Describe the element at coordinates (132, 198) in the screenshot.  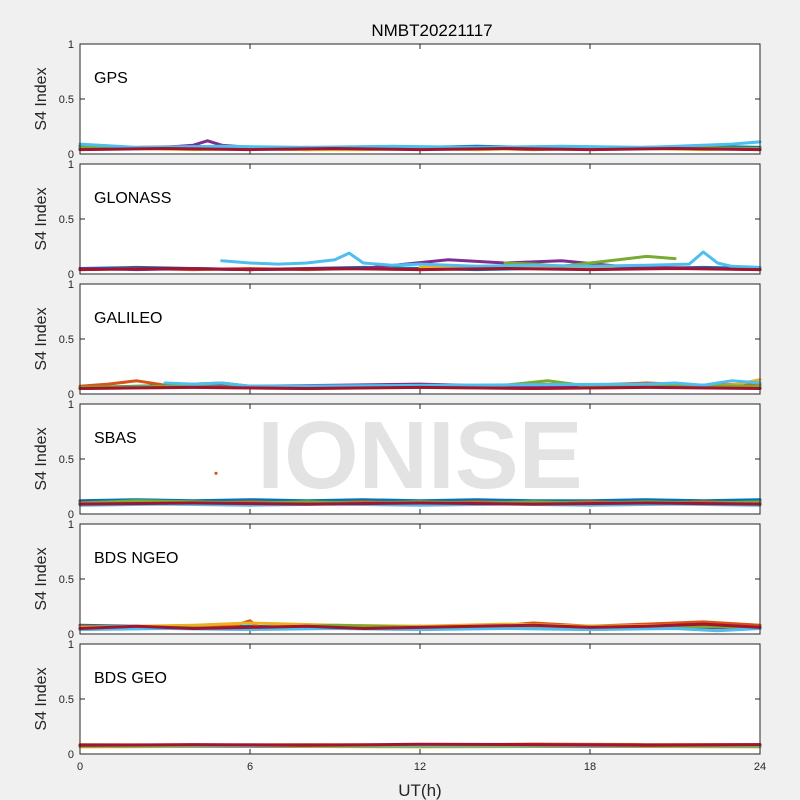
I see `panel-label: GLONASS` at that location.